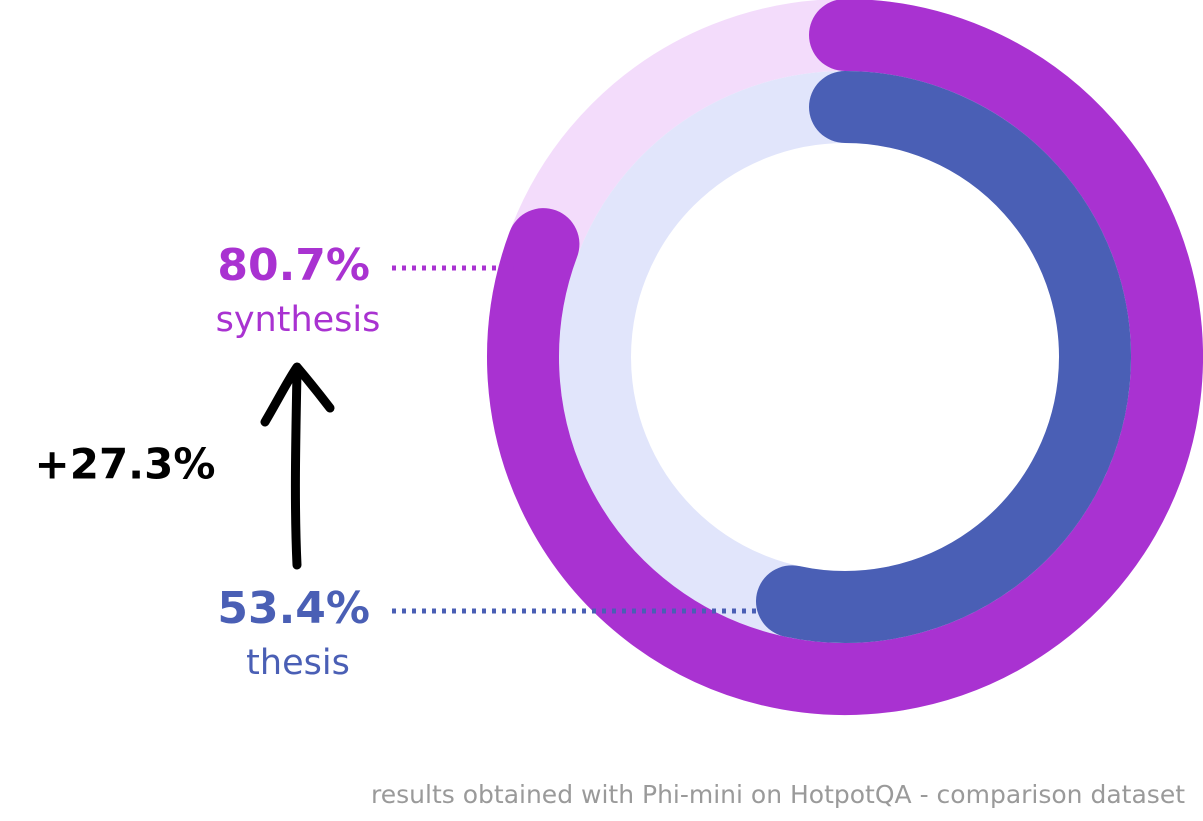  Describe the element at coordinates (297, 466) in the screenshot. I see `arrow` at that location.